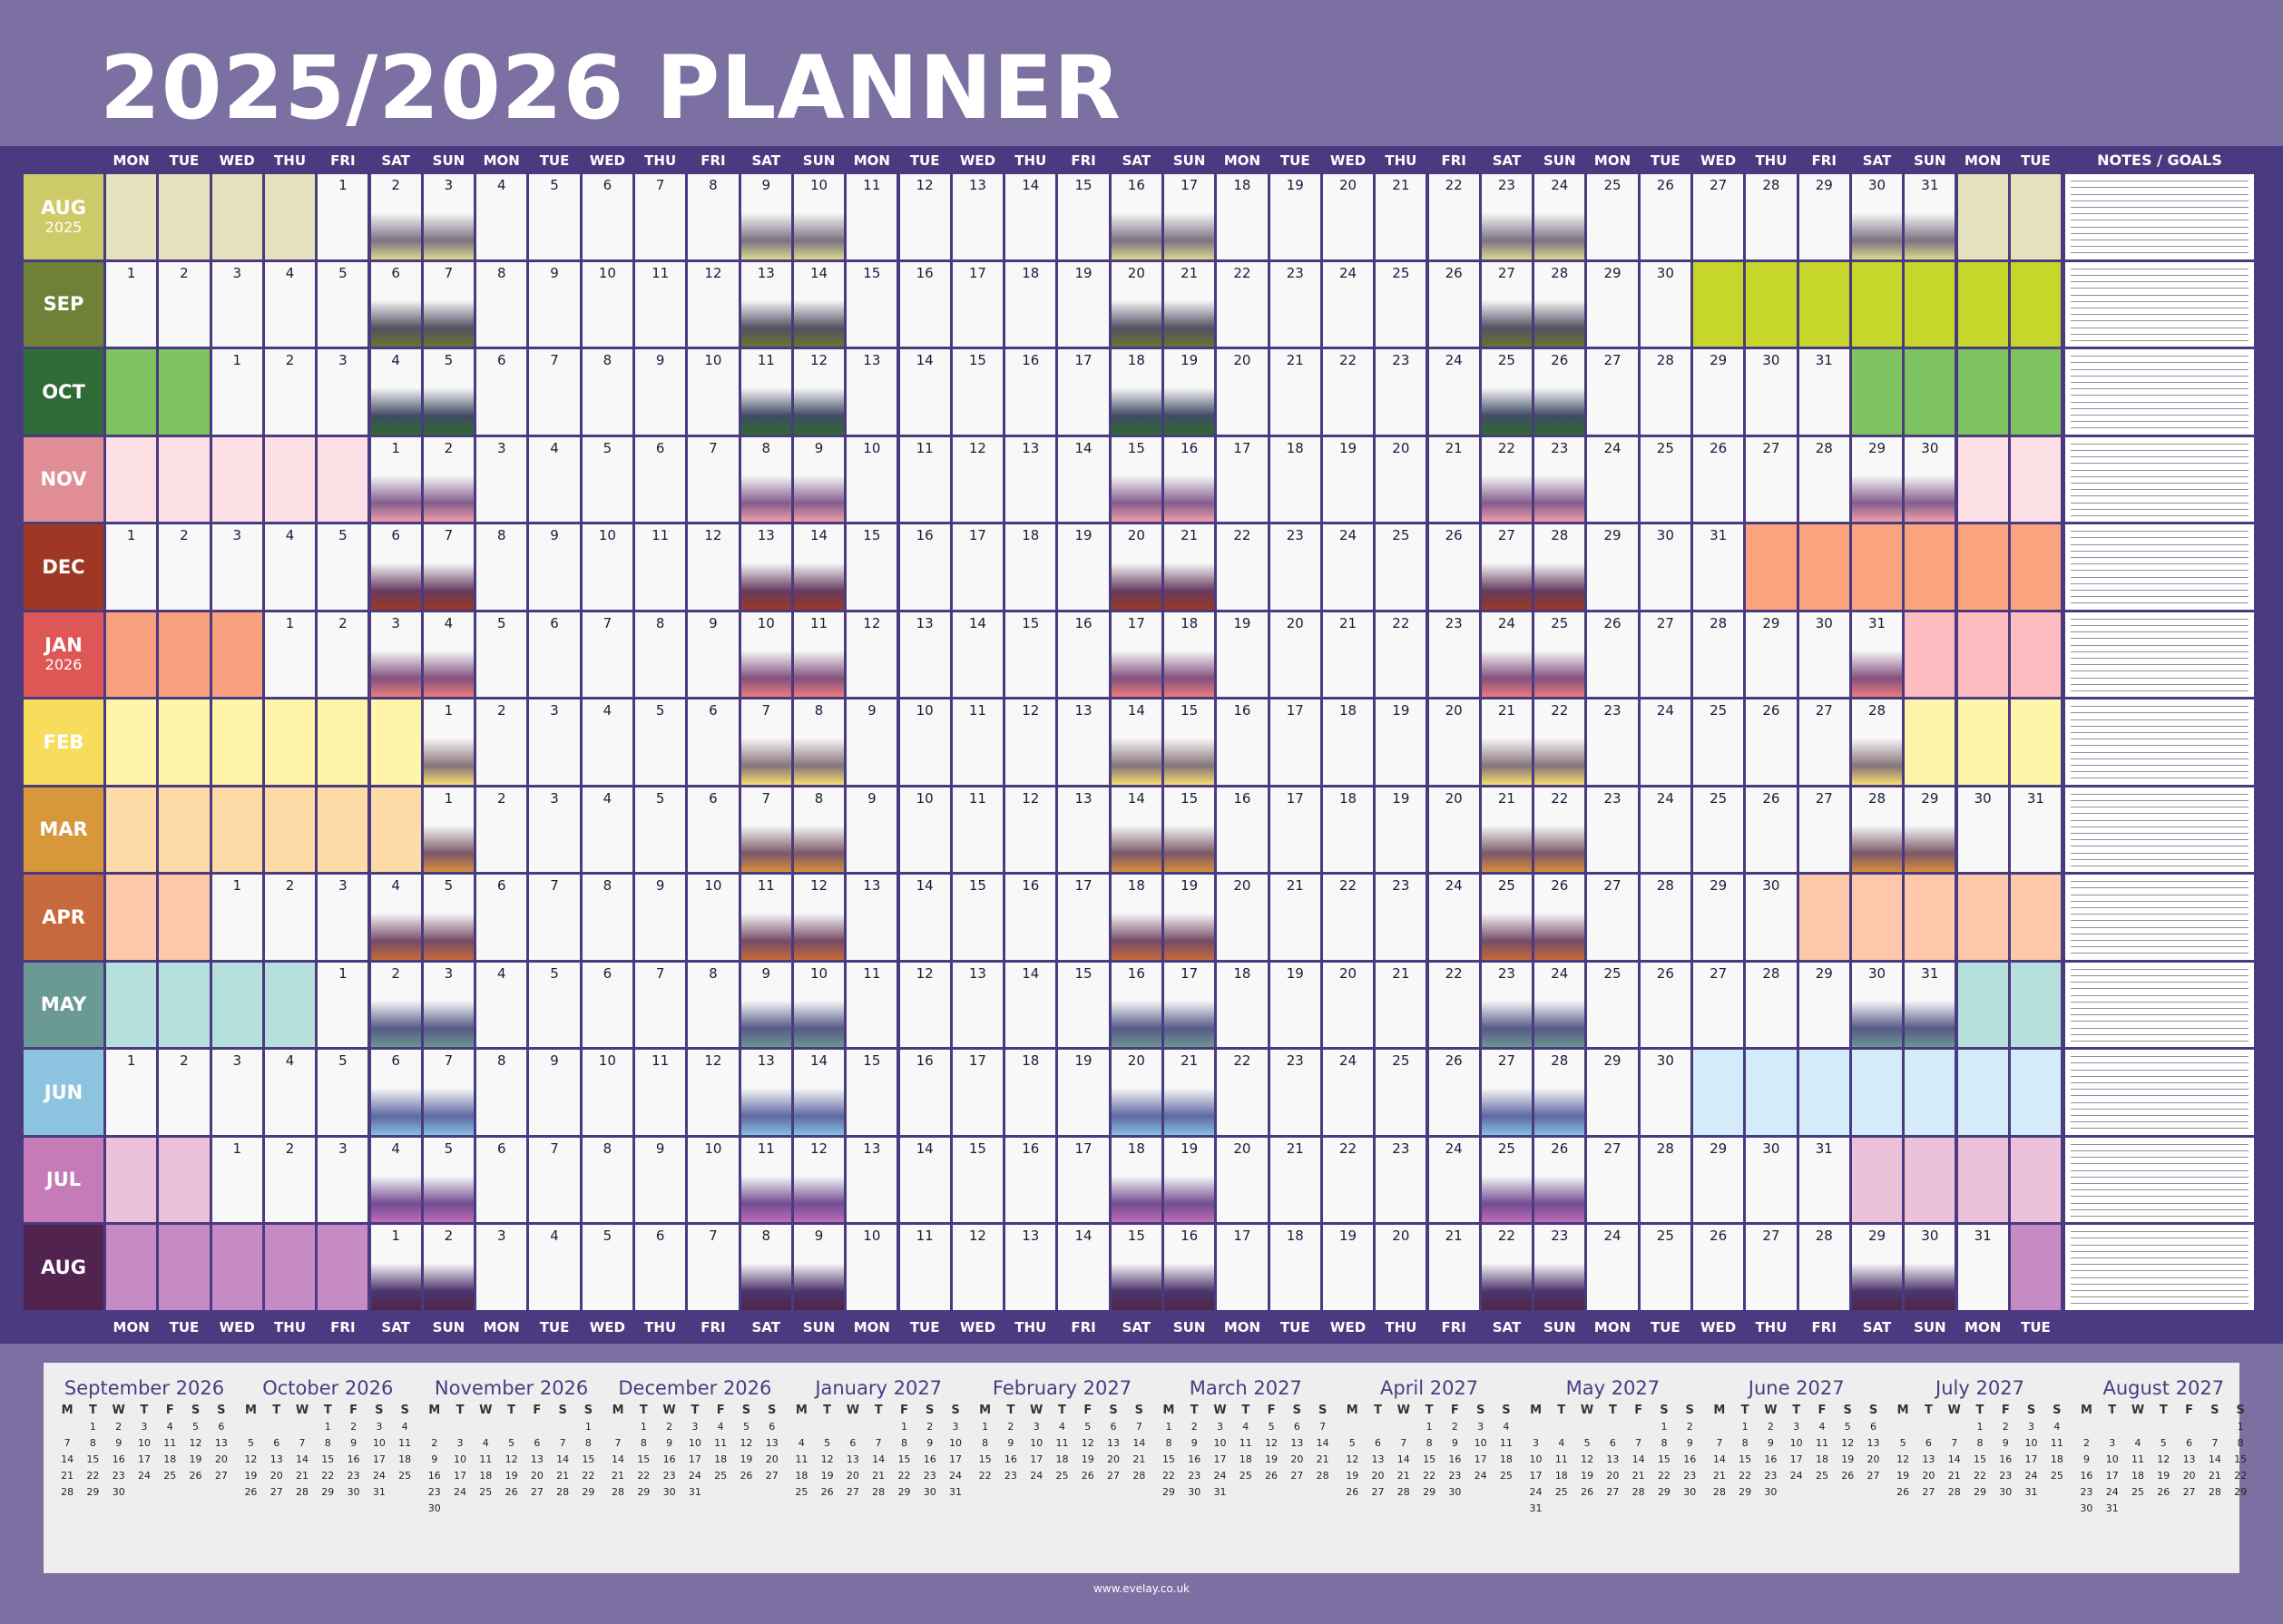 Image resolution: width=2283 pixels, height=1624 pixels. What do you see at coordinates (1083, 1179) in the screenshot?
I see `day-cell: 17` at bounding box center [1083, 1179].